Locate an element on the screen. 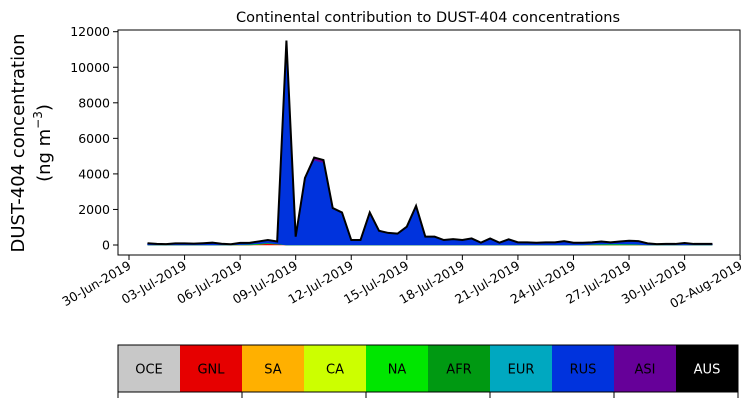 Image resolution: width=748 pixels, height=406 pixels. legend-colorbar: OCE GNL SA CA NA AFR EUR RUS ASI AUS is located at coordinates (428, 371).